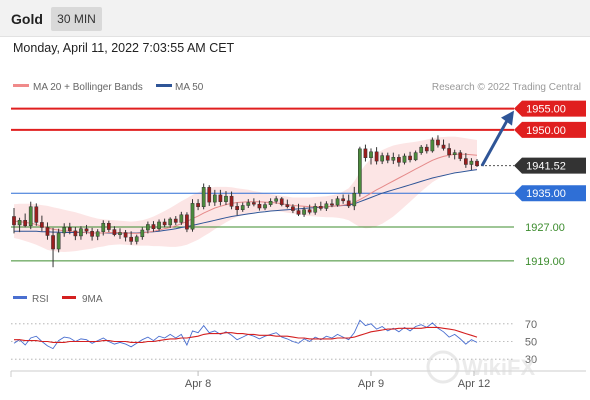 The image size is (590, 400). I want to click on time-axis-label: Apr 9, so click(371, 384).